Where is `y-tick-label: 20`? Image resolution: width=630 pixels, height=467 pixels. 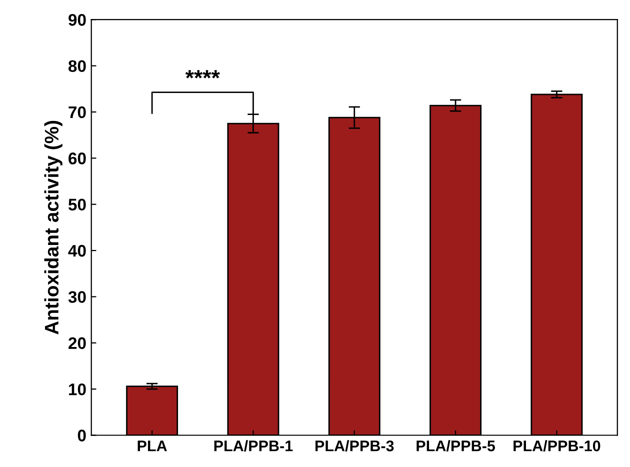
y-tick-label: 20 is located at coordinates (77, 343).